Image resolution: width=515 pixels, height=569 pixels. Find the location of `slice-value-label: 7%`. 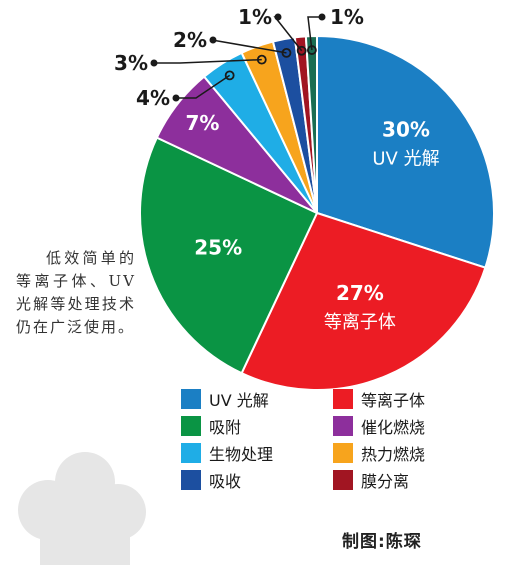

slice-value-label: 7% is located at coordinates (202, 123).